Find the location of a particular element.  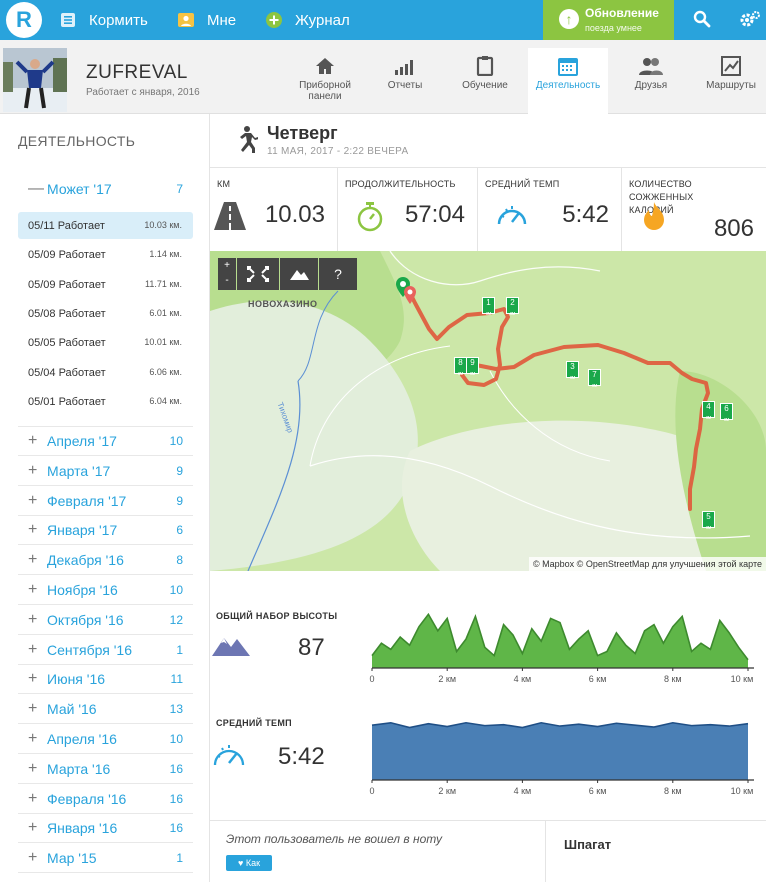

month-item-label: Сентября '16 is located at coordinates (89, 649).